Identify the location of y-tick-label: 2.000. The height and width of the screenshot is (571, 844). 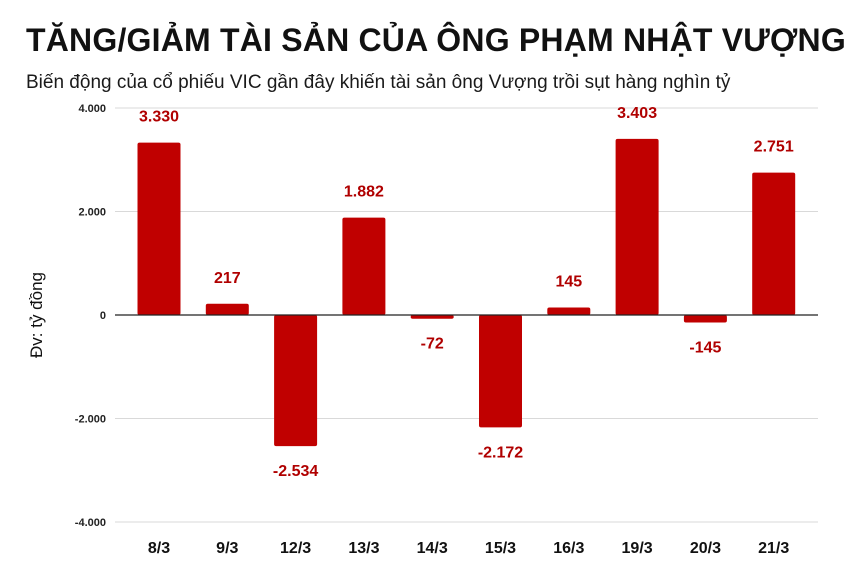
(92, 213).